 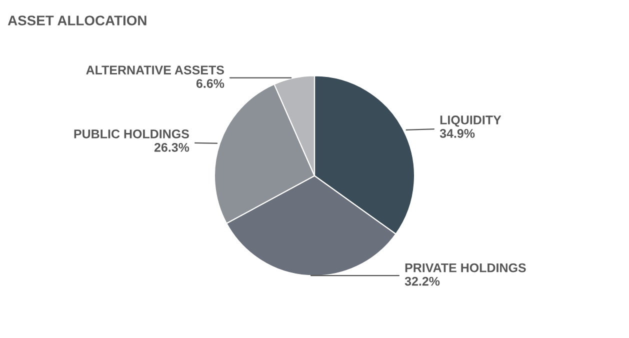 What do you see at coordinates (471, 121) in the screenshot?
I see `slice-label: LIQUIDITY` at bounding box center [471, 121].